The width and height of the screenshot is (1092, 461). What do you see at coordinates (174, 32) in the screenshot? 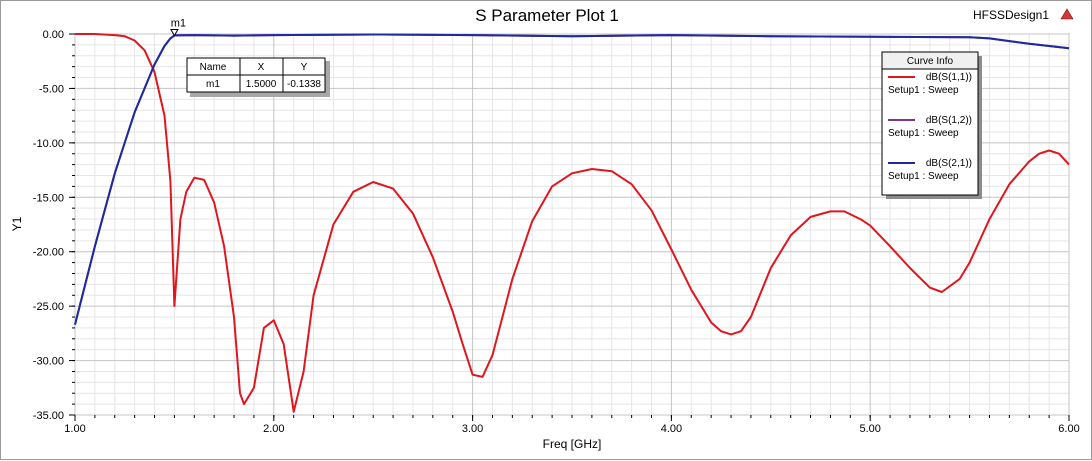
I see `marker-triangle-icon` at bounding box center [174, 32].